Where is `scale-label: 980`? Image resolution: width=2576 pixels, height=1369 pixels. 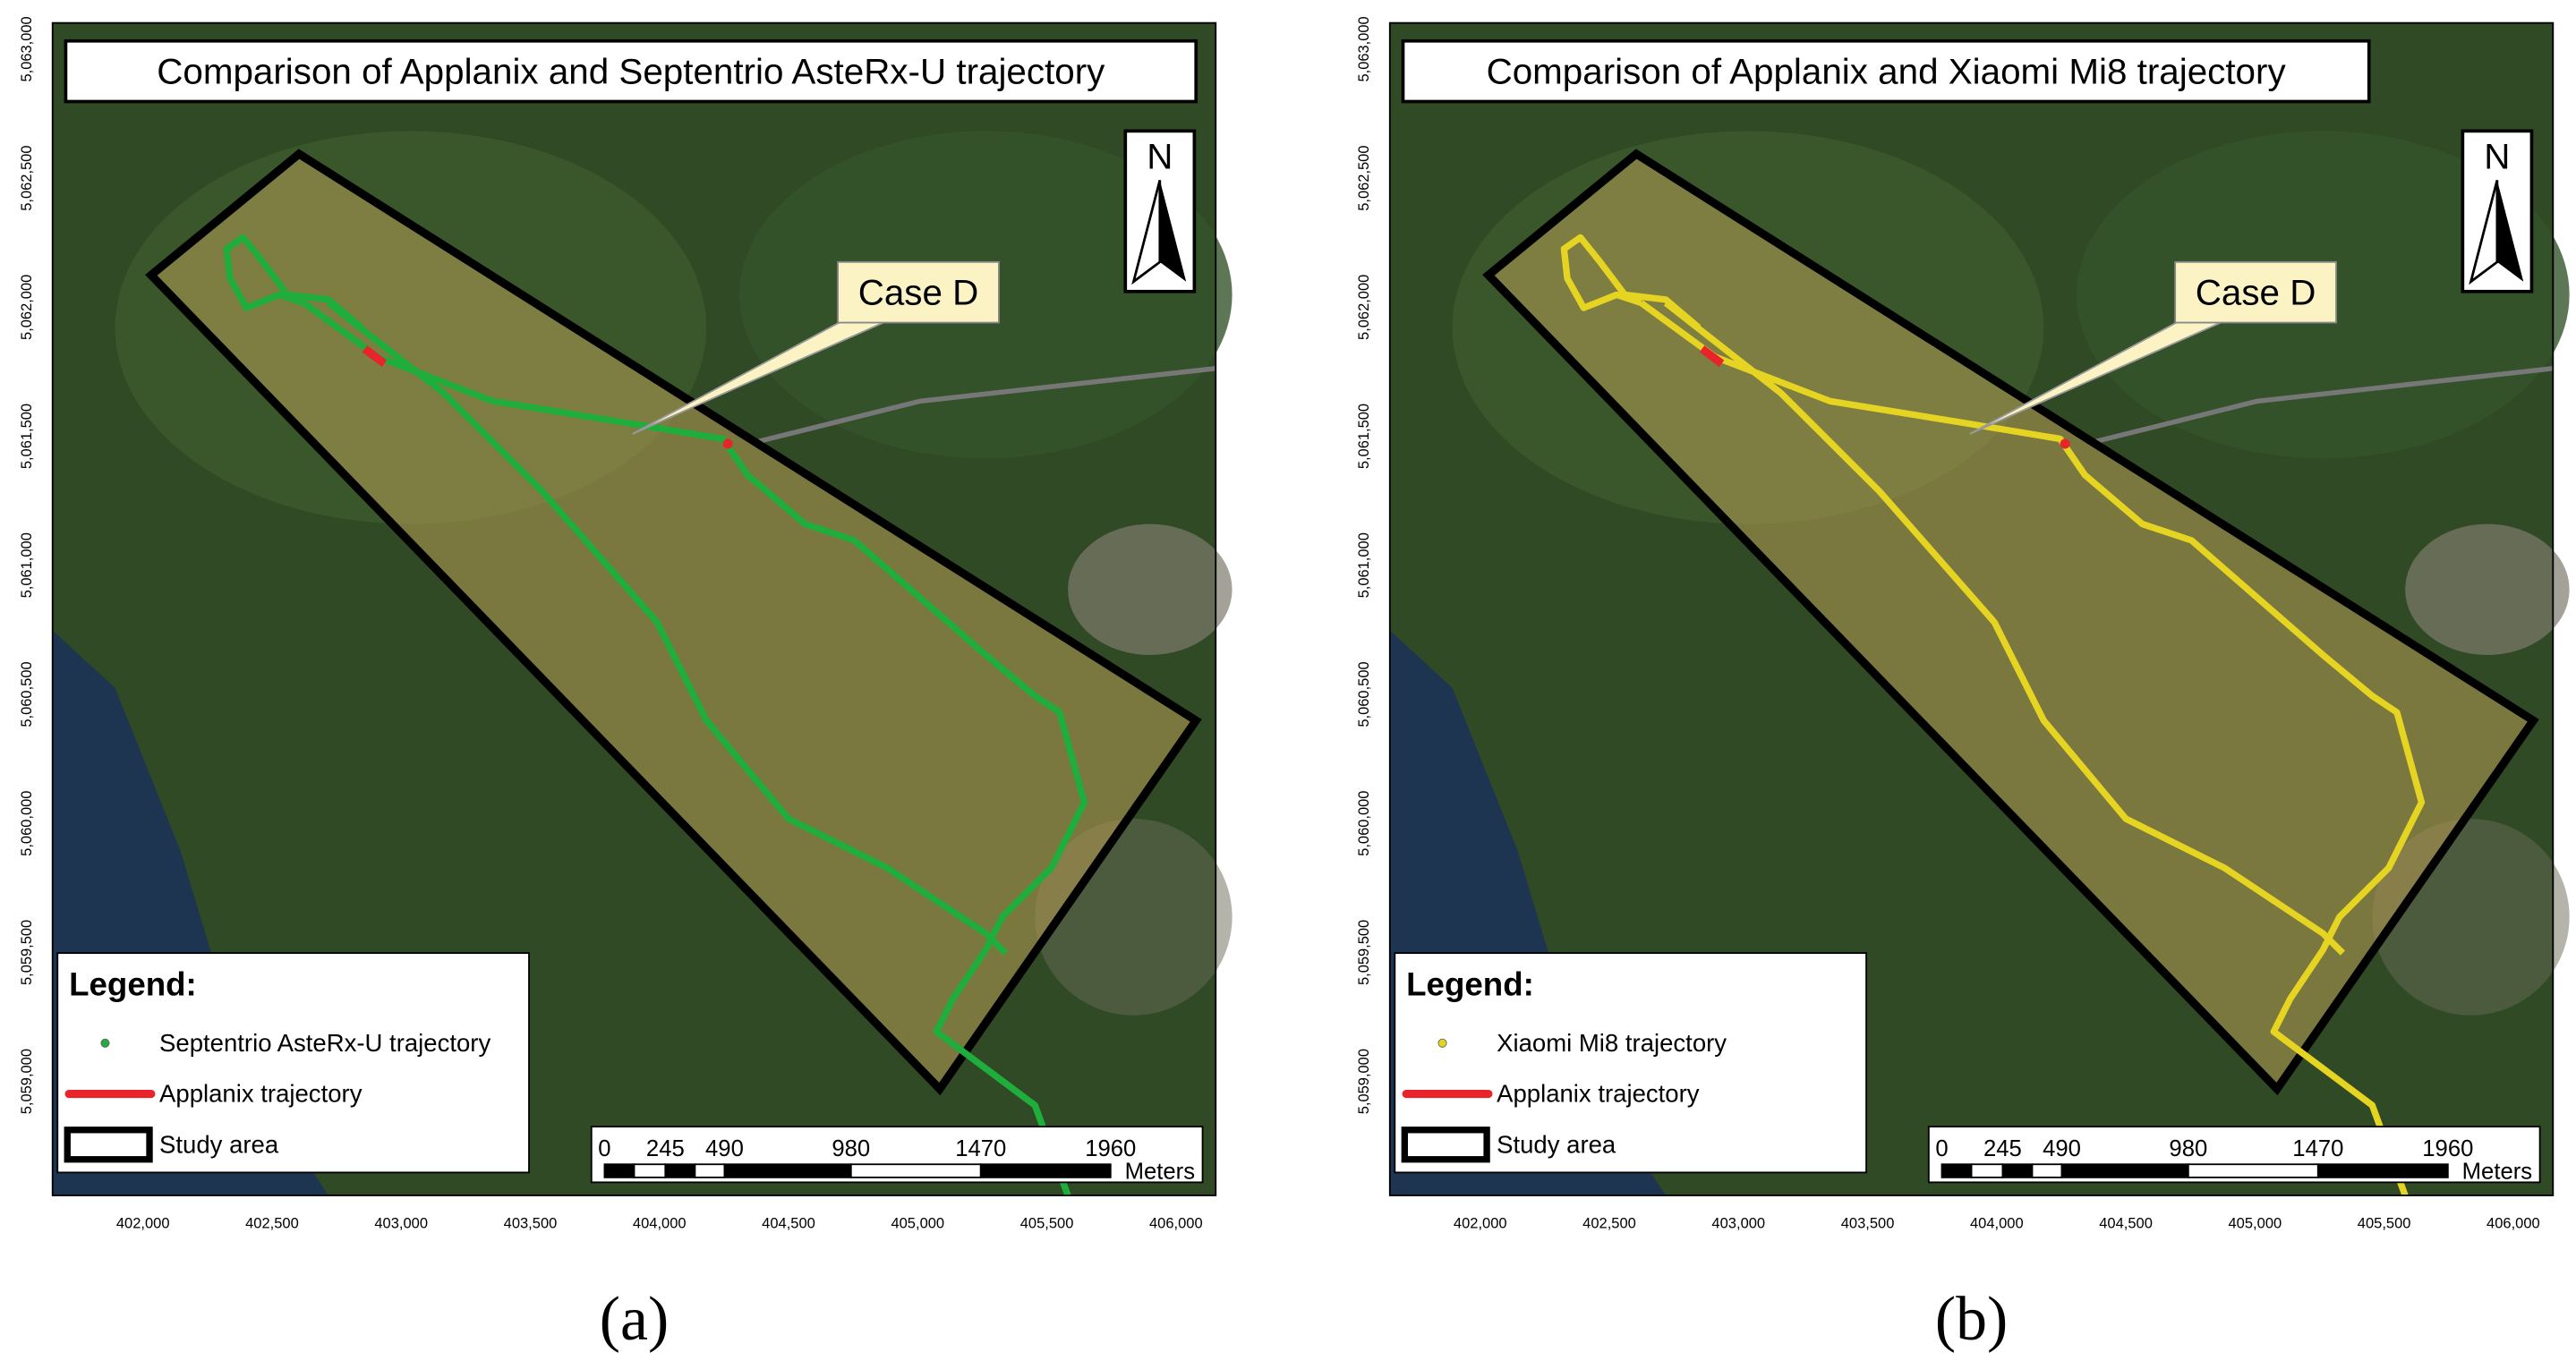
scale-label: 980 is located at coordinates (851, 1148).